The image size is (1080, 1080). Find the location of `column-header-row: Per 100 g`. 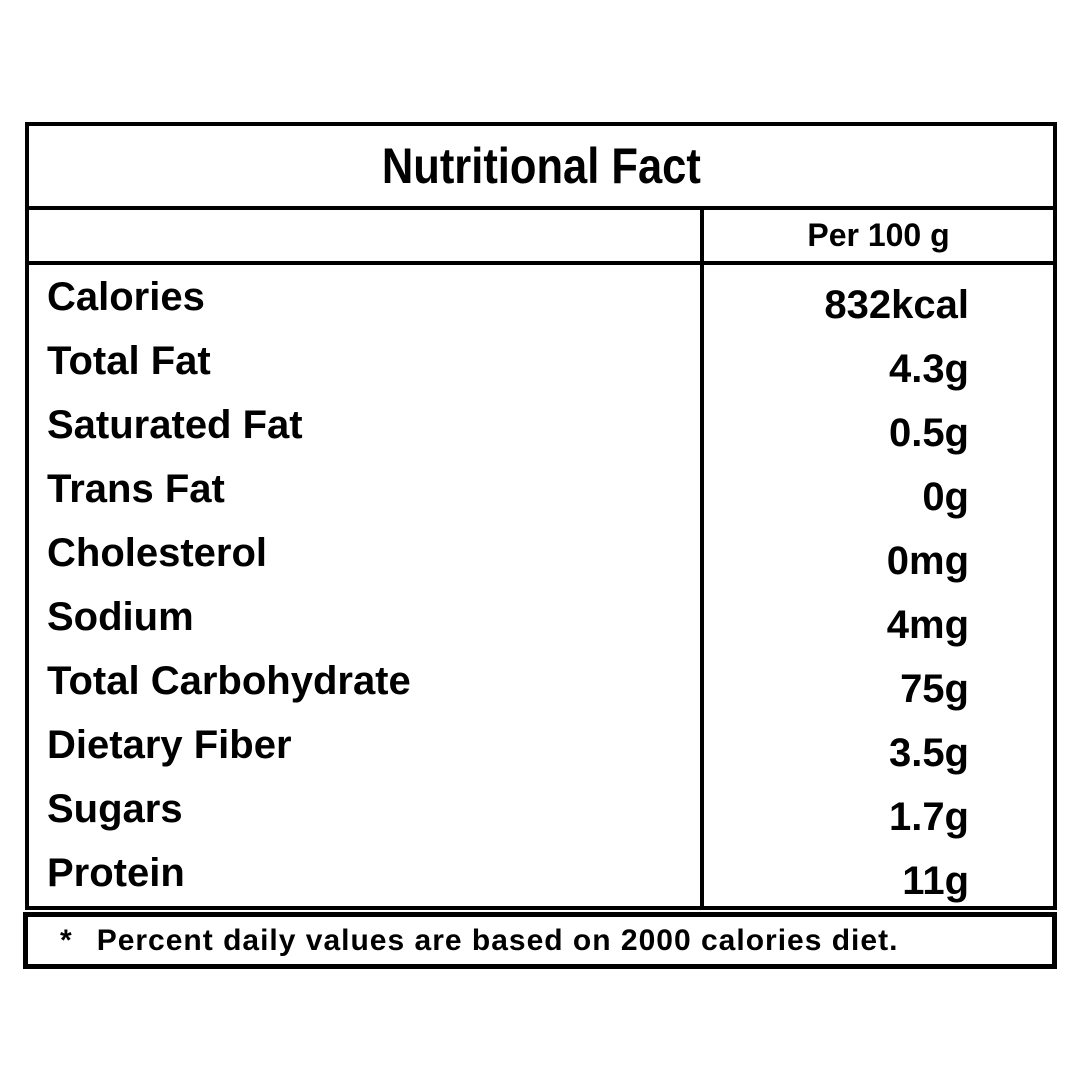

column-header-row: Per 100 g is located at coordinates (541, 237).